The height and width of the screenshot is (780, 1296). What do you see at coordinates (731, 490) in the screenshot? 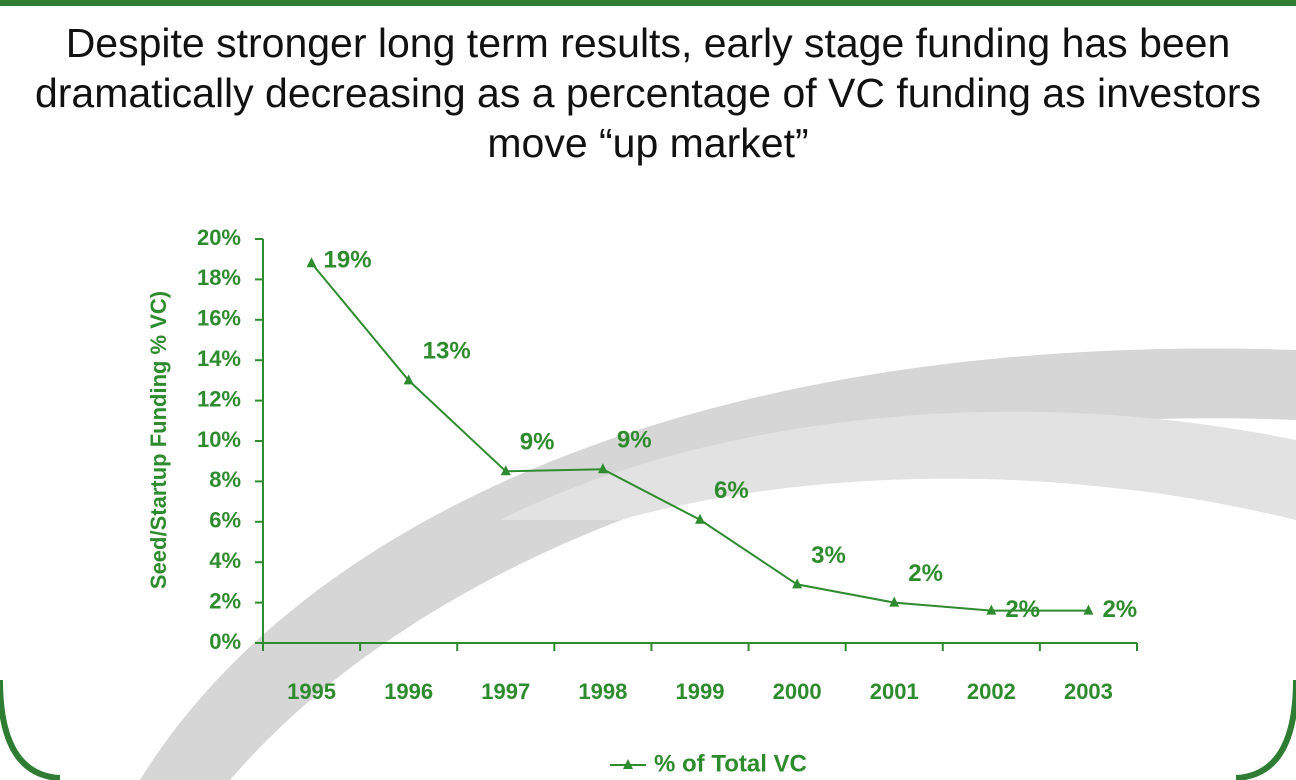
I see `data-label: 6%` at bounding box center [731, 490].